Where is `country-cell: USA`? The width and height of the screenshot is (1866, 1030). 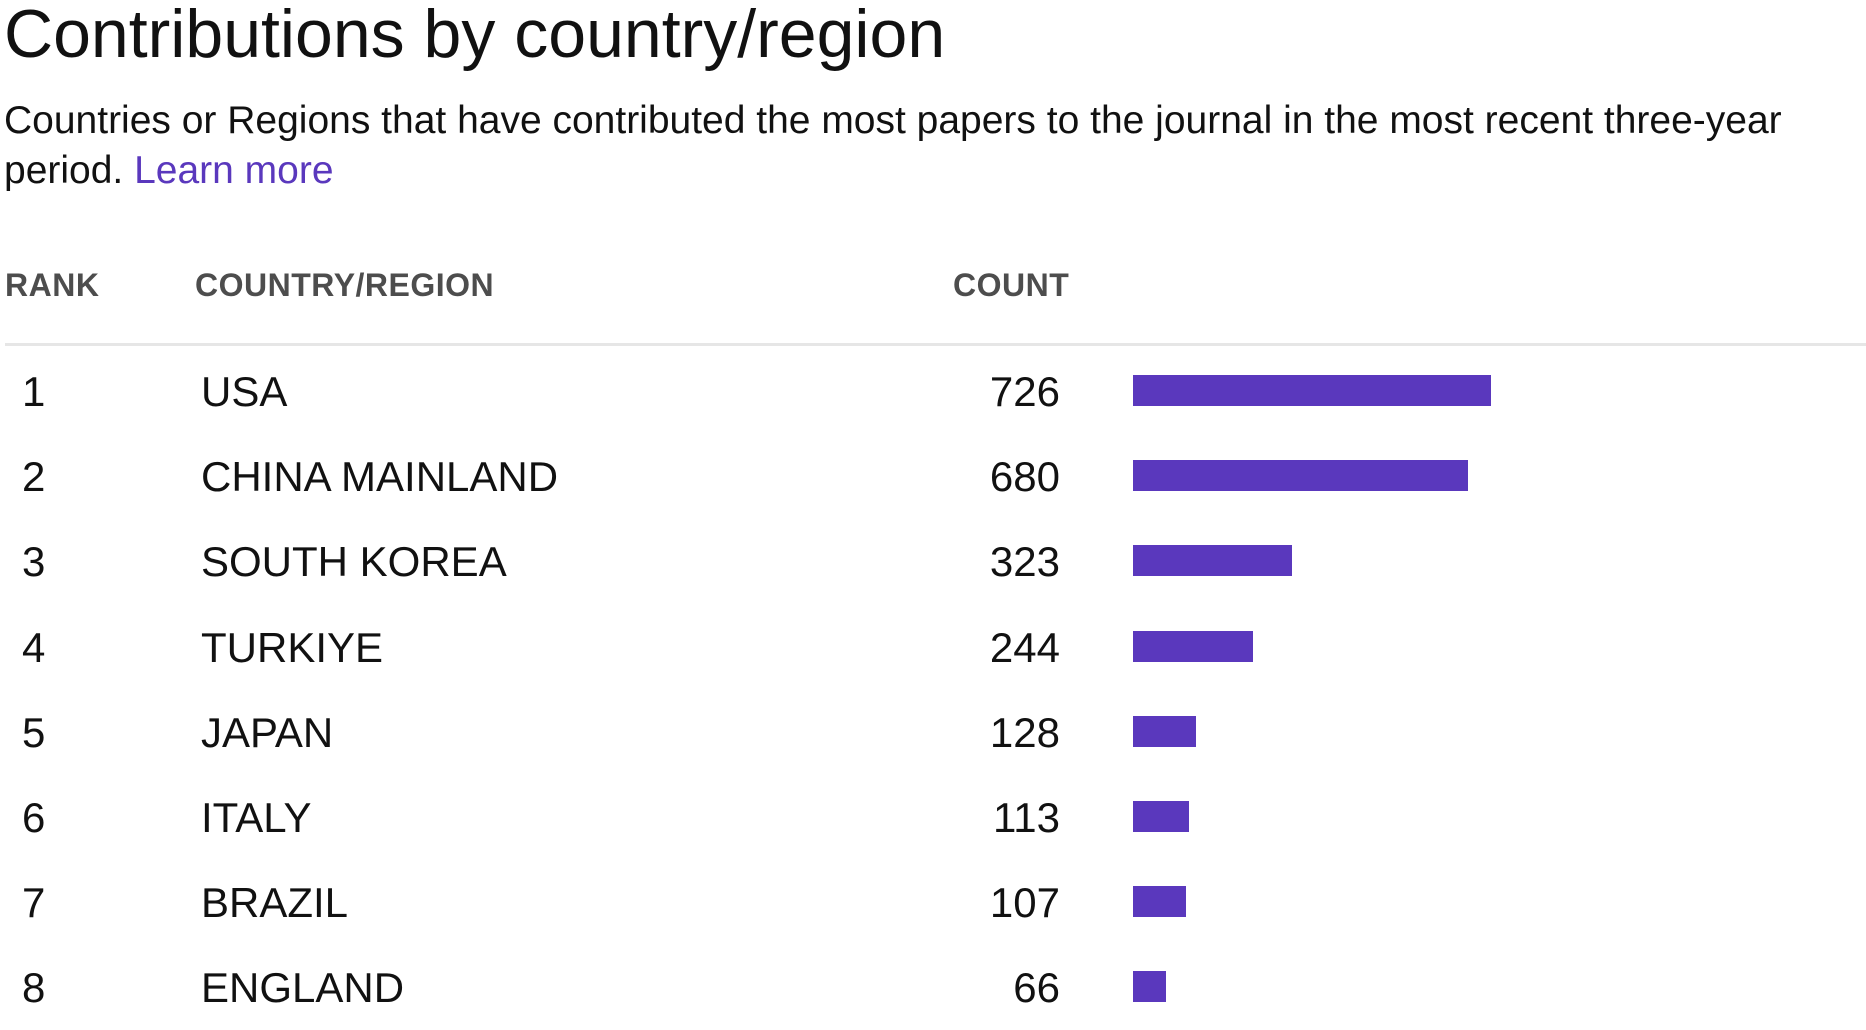
country-cell: USA is located at coordinates (244, 391).